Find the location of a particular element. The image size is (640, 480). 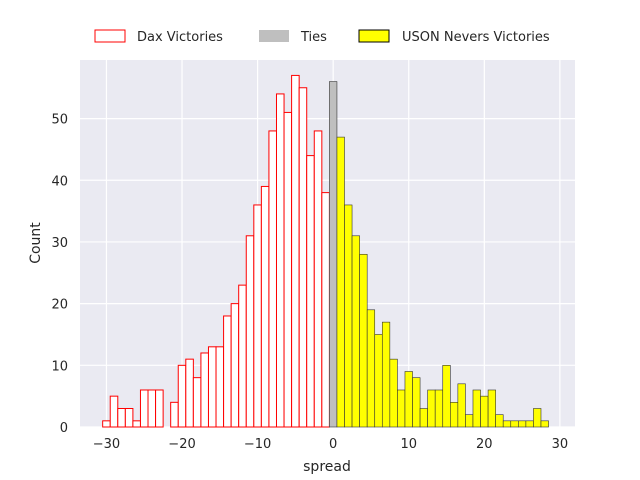

x-tick-label: 0 is located at coordinates (333, 444).